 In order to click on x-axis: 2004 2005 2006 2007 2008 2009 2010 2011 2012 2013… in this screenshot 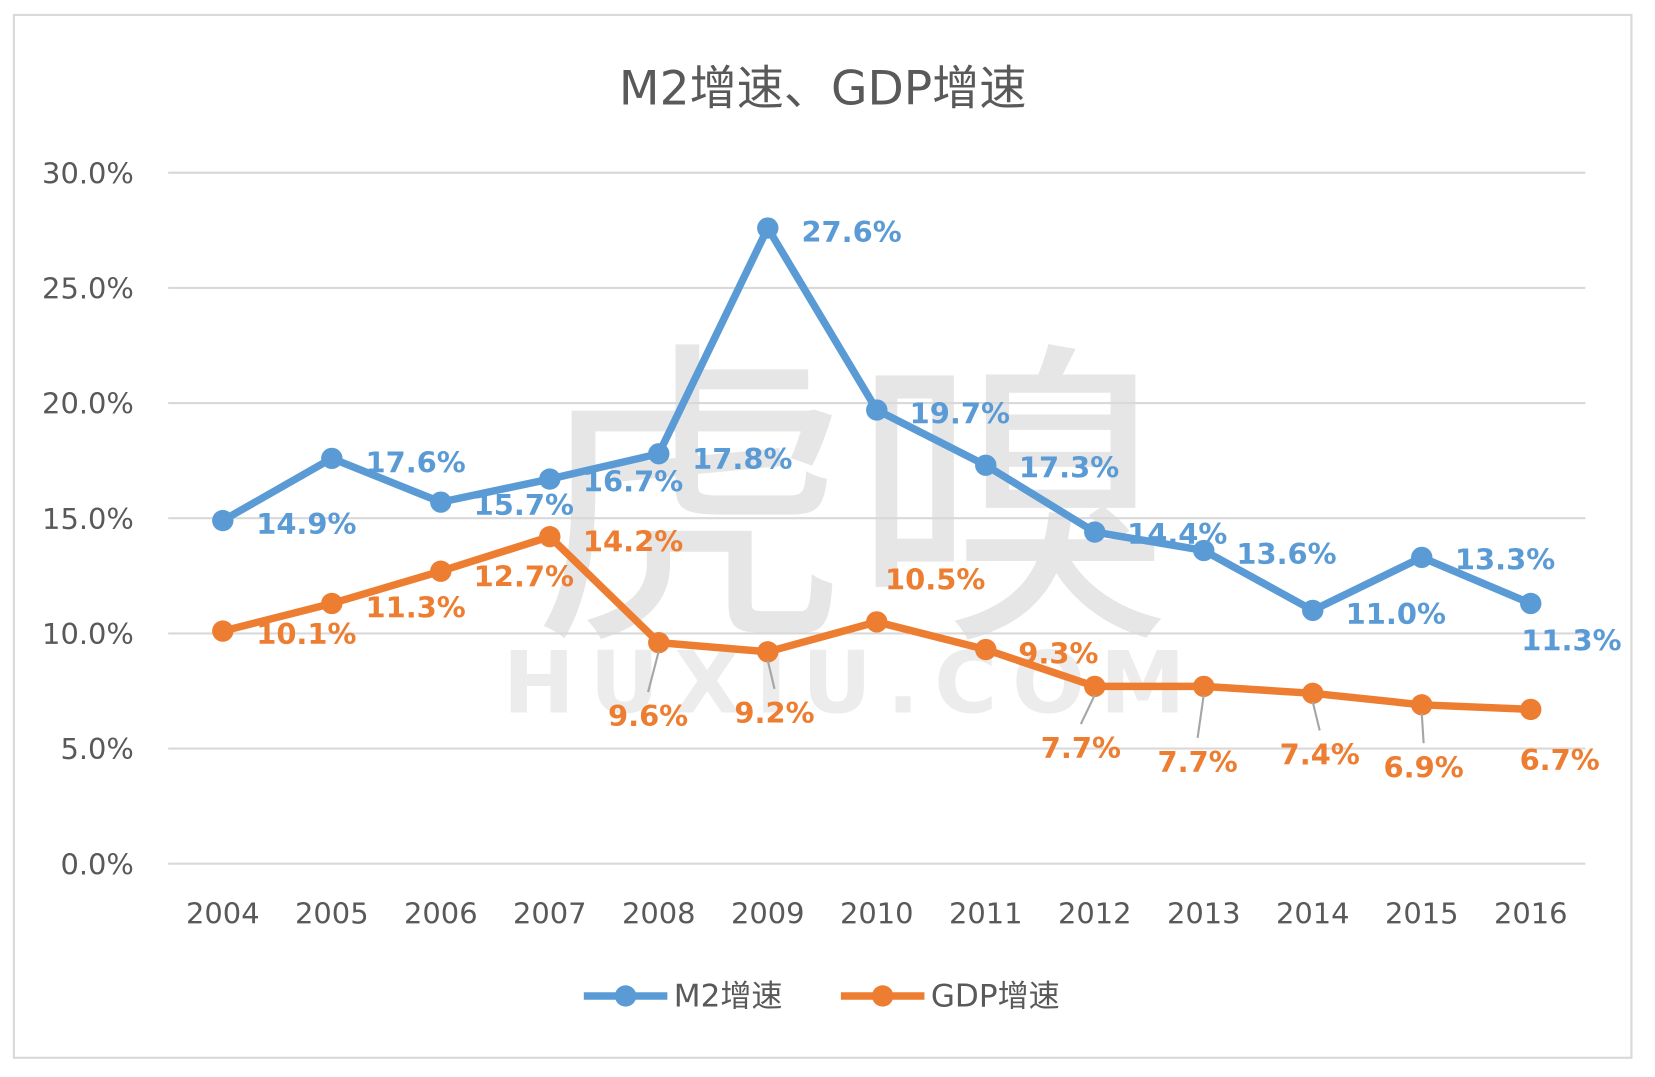, I will do `click(877, 914)`.